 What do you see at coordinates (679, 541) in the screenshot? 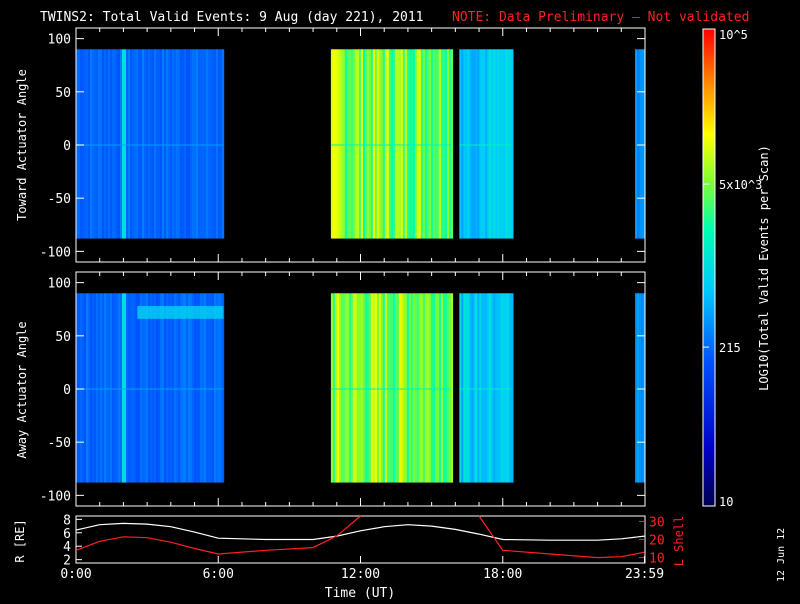
I see `lshell-ylabel: L Shell` at bounding box center [679, 541].